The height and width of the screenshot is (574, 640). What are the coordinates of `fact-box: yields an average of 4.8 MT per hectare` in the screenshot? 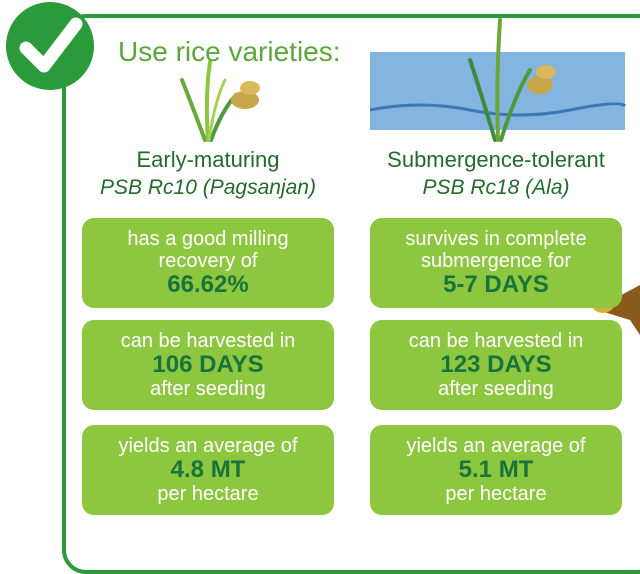 It's located at (208, 470).